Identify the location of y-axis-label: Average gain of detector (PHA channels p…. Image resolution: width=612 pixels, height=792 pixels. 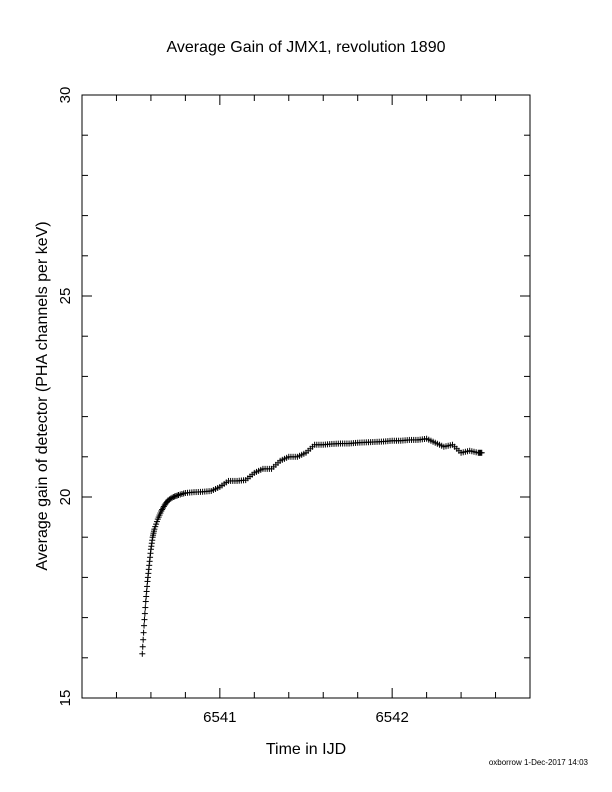
(42, 395).